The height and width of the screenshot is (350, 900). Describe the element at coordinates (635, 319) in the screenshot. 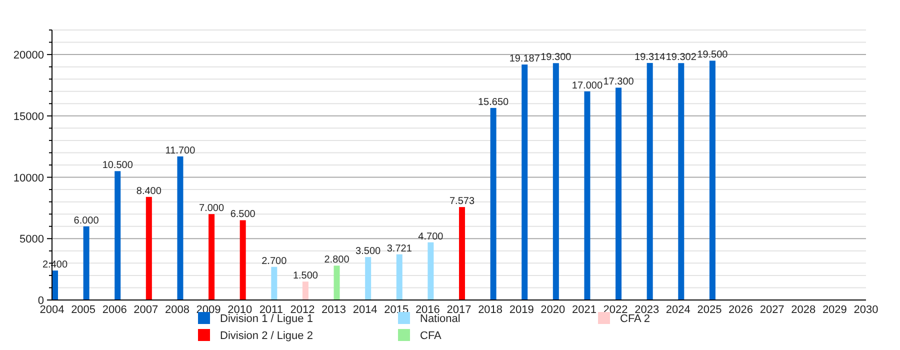

I see `legend-label: CFA 2` at that location.